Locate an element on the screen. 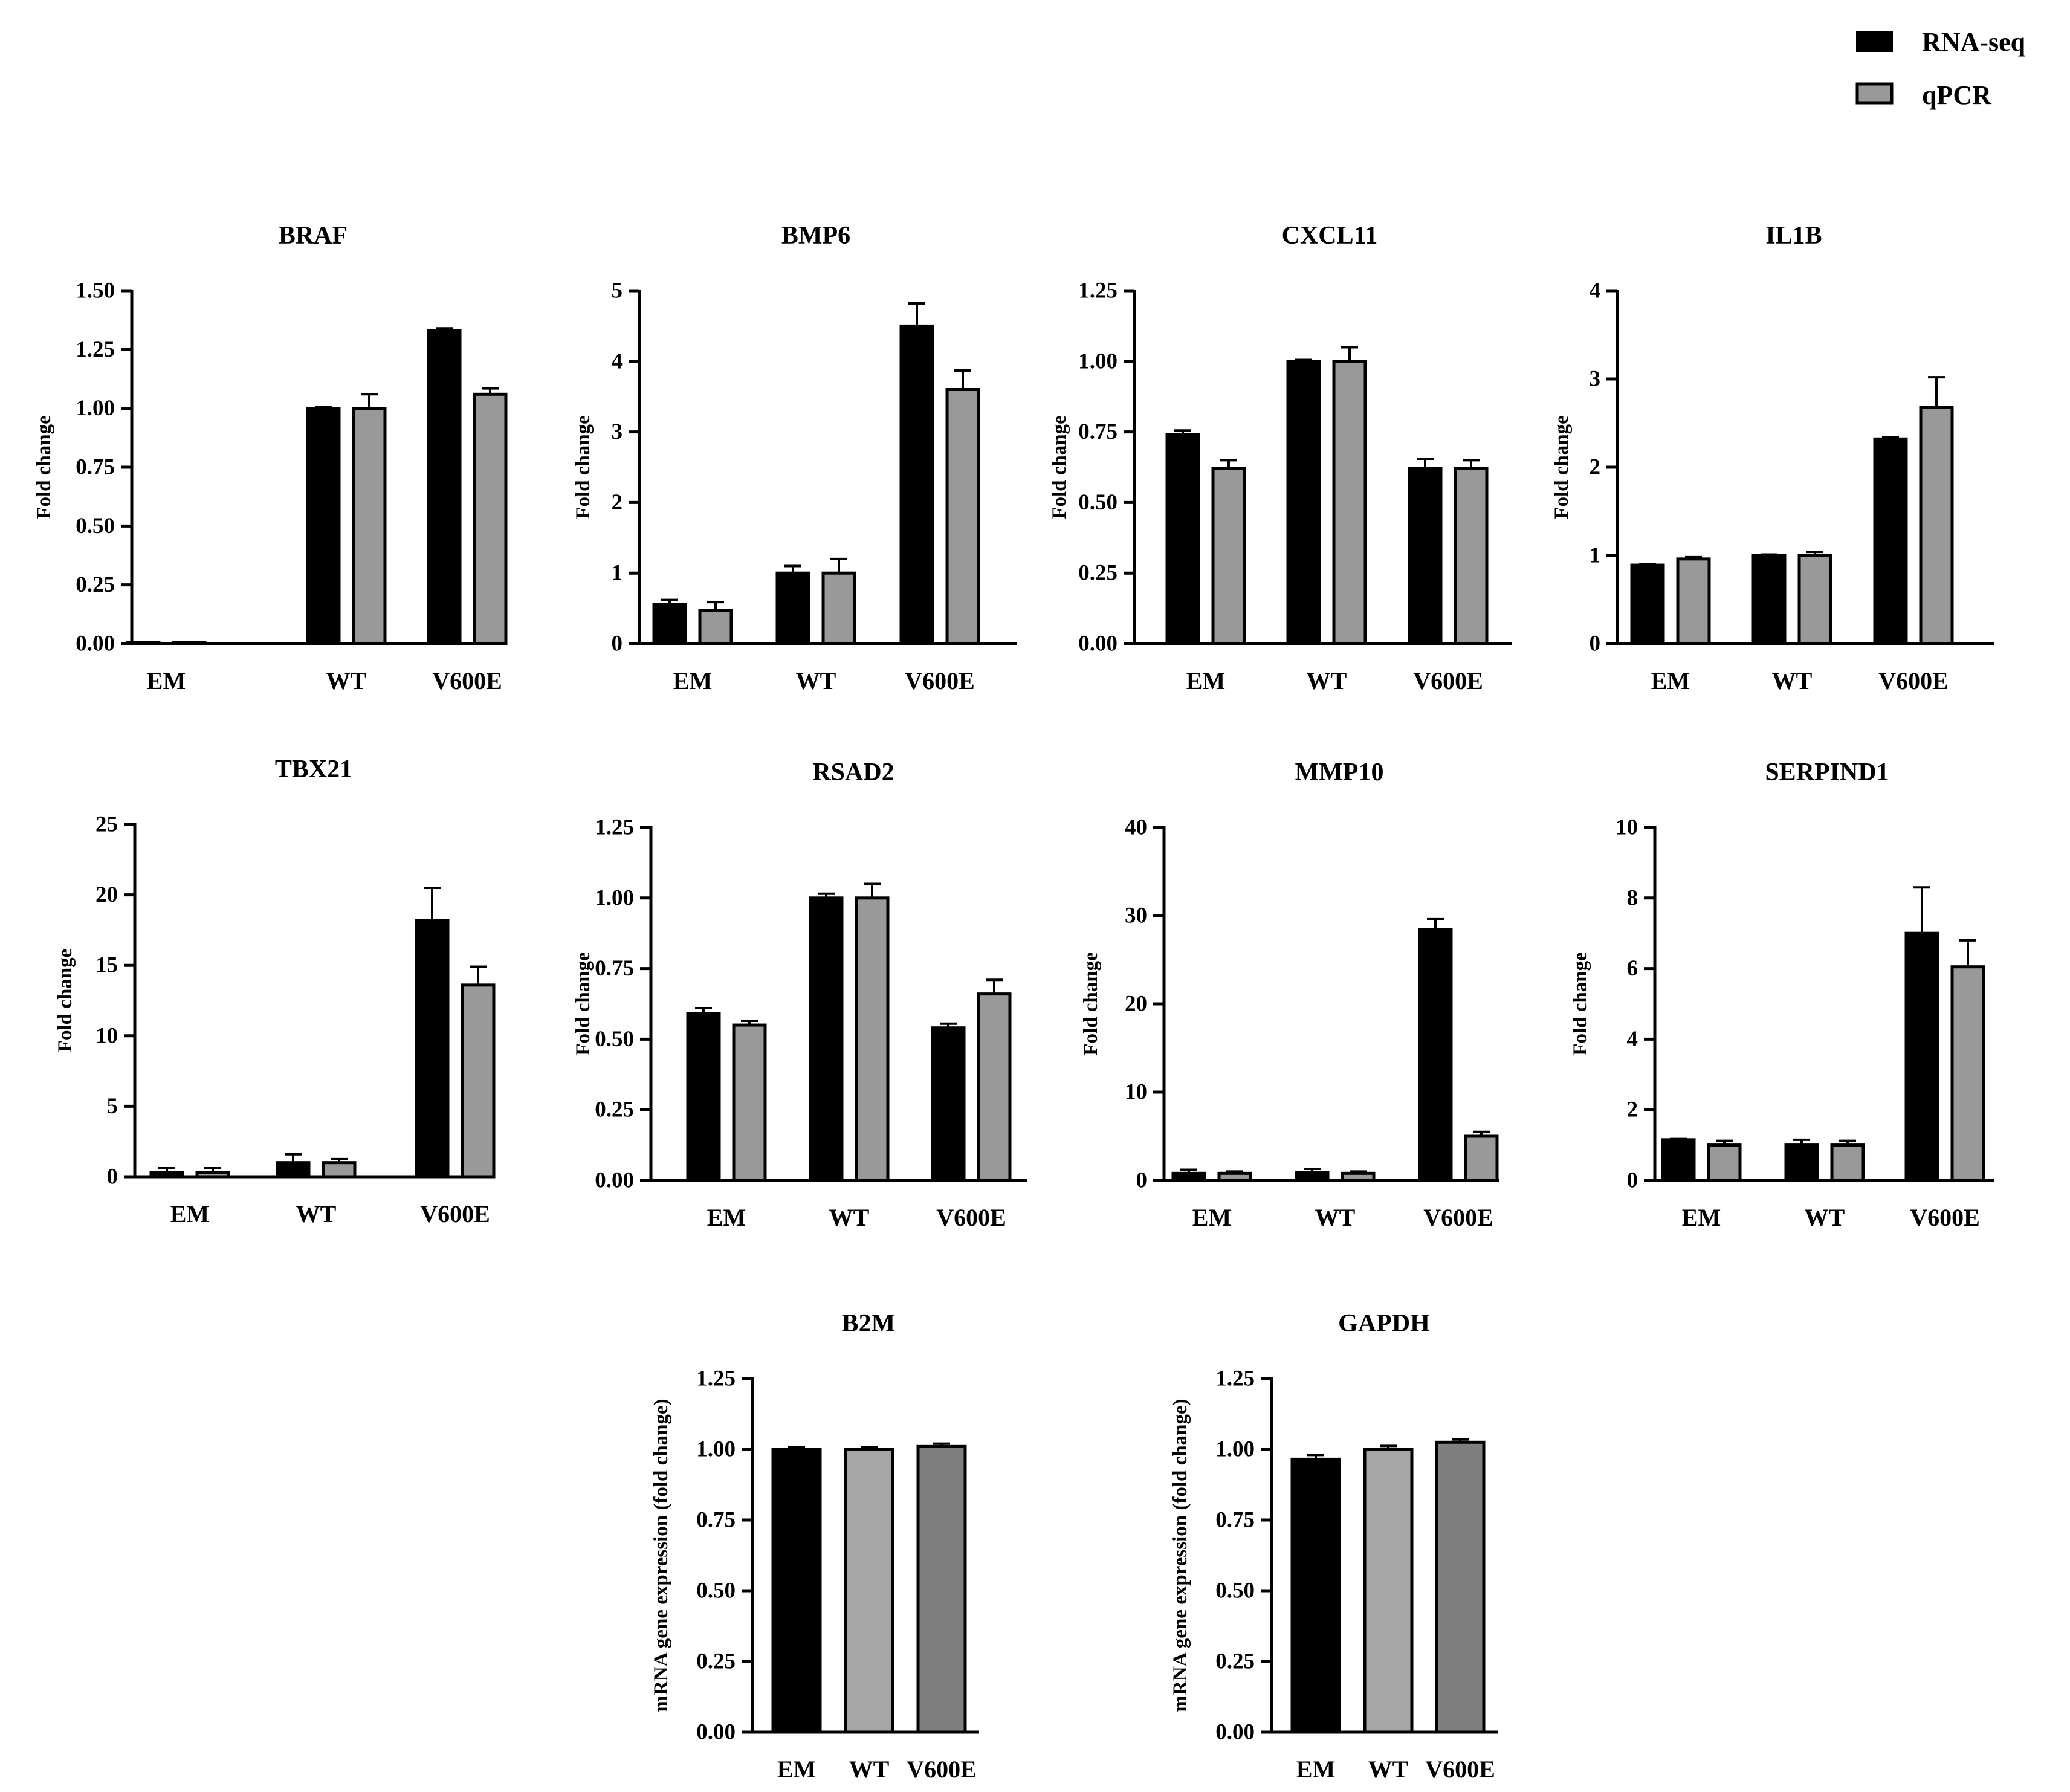 This screenshot has width=2070, height=1792. y-tick-label: 3 is located at coordinates (617, 431).